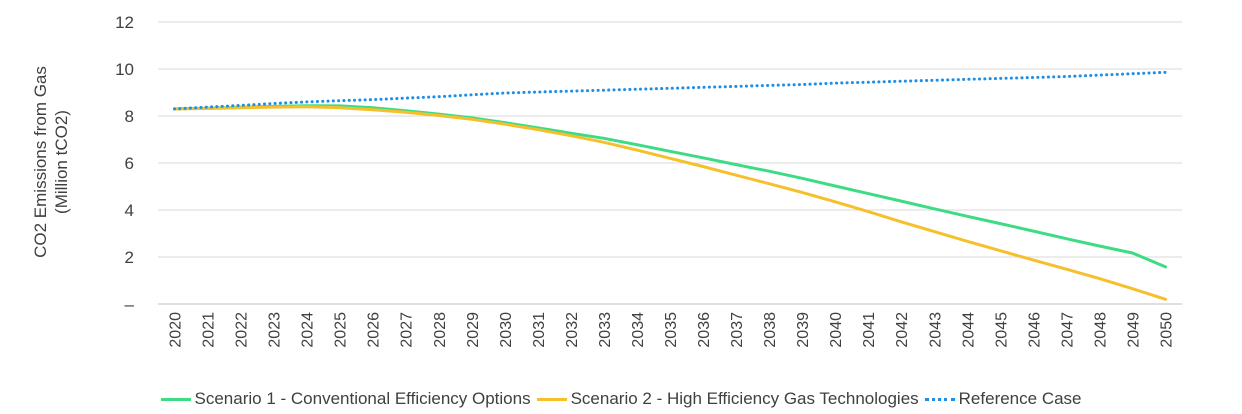 The height and width of the screenshot is (414, 1242). Describe the element at coordinates (939, 399) in the screenshot. I see `legend-swatch-reference-case` at that location.